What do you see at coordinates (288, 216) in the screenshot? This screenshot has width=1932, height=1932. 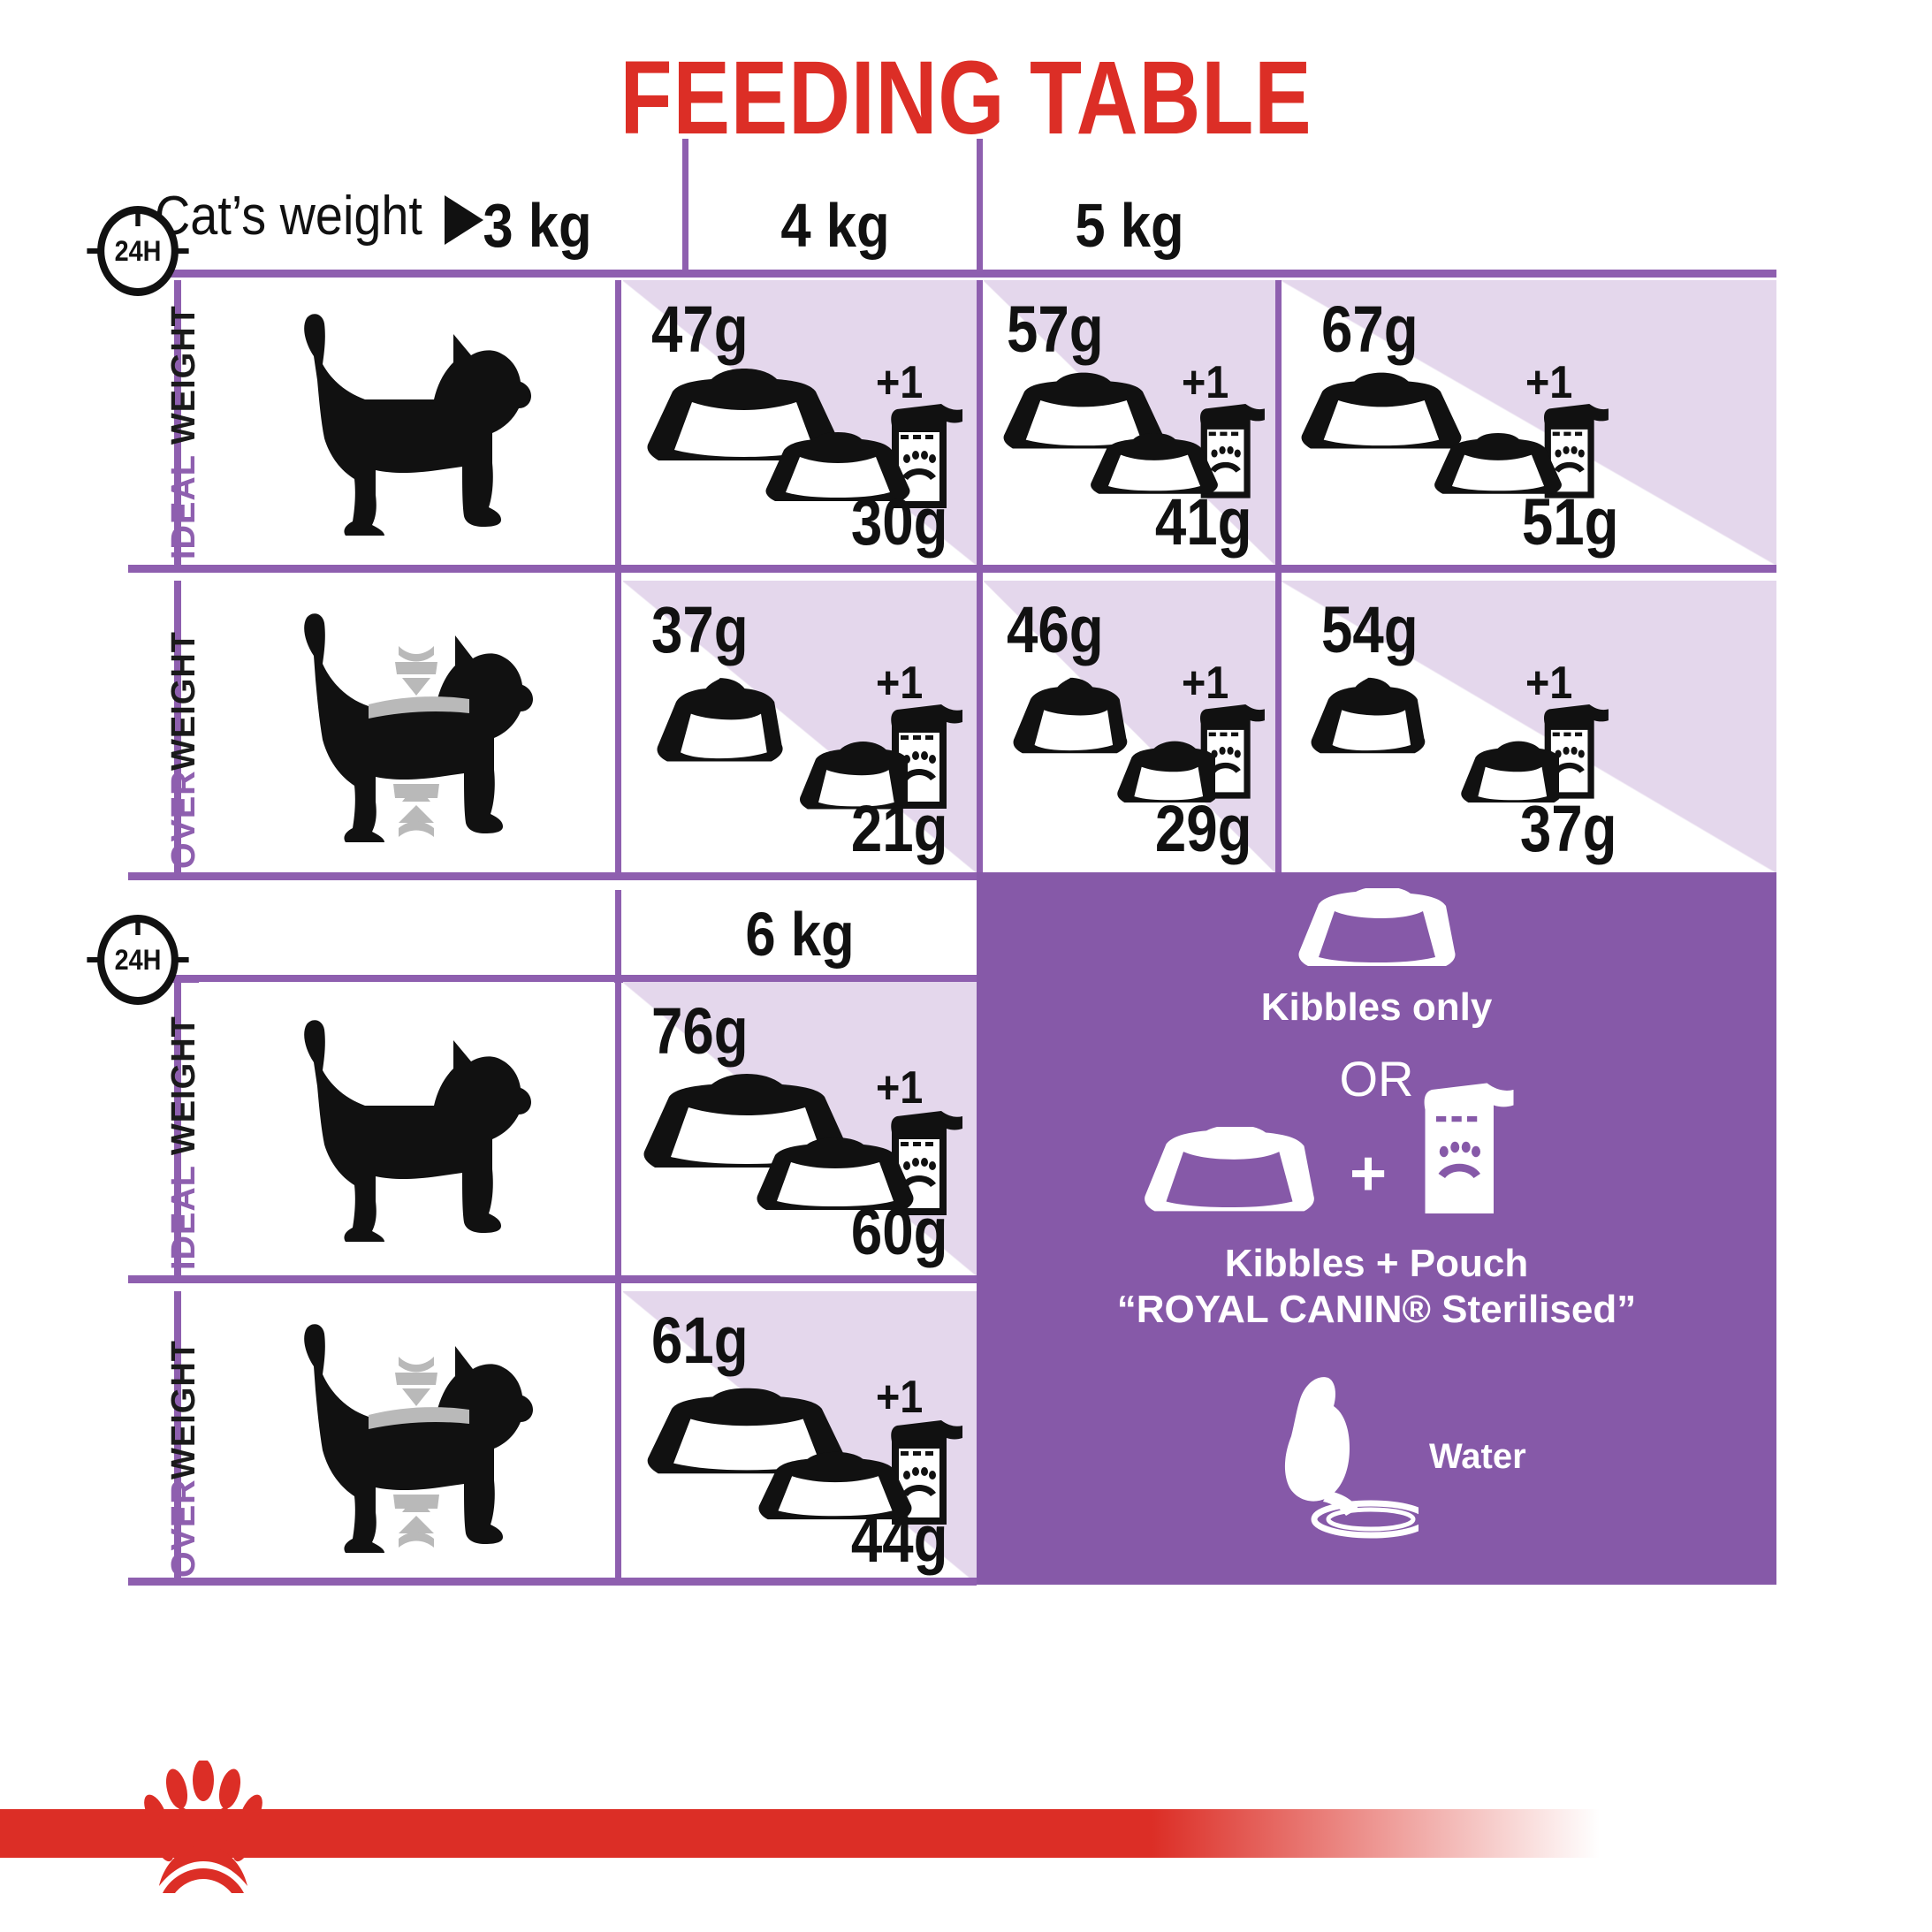 I see `cat-weight-label: Cat’s weight` at bounding box center [288, 216].